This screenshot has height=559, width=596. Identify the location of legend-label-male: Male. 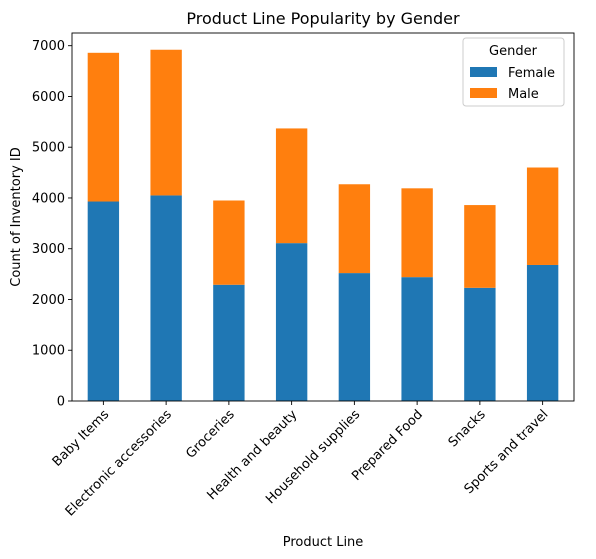
(523, 94).